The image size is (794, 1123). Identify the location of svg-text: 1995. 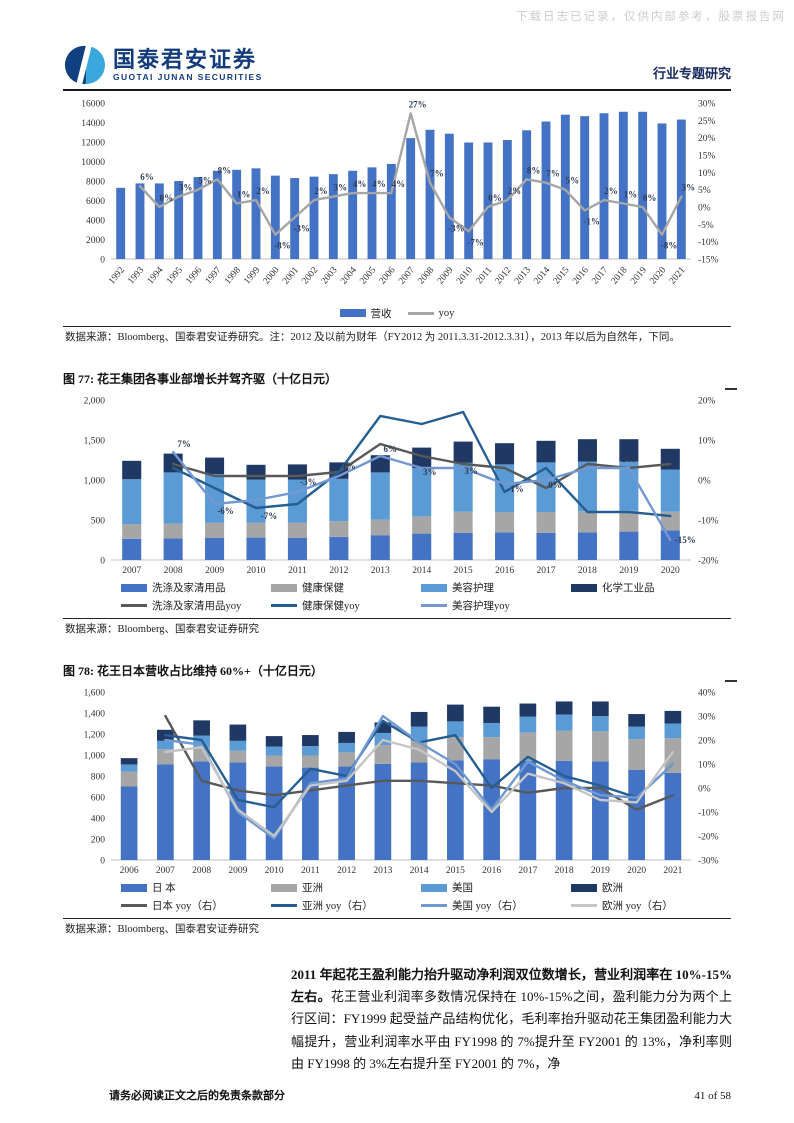
(175, 275).